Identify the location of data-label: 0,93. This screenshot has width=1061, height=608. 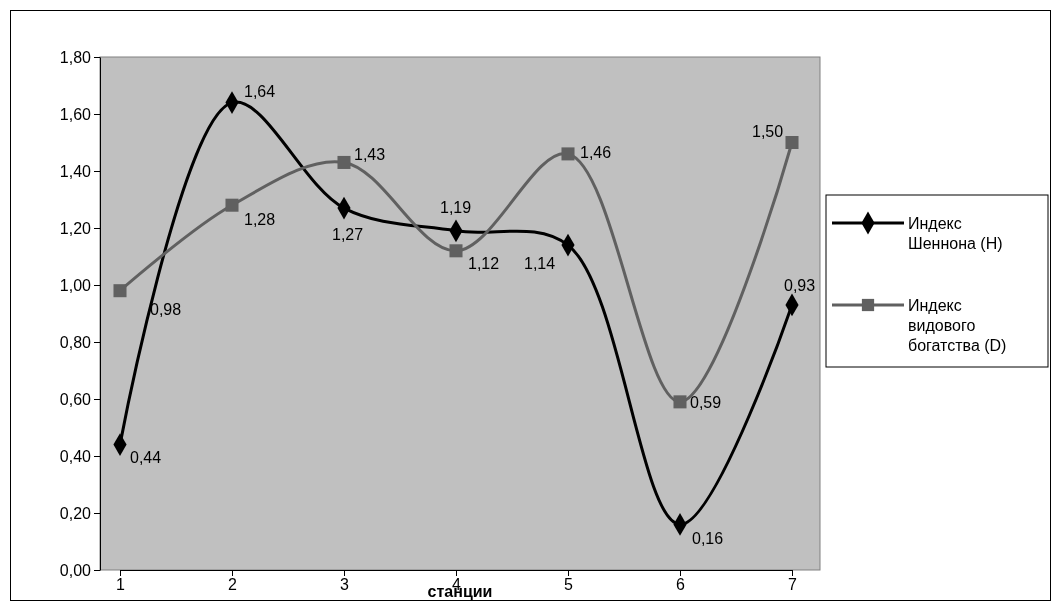
(800, 285).